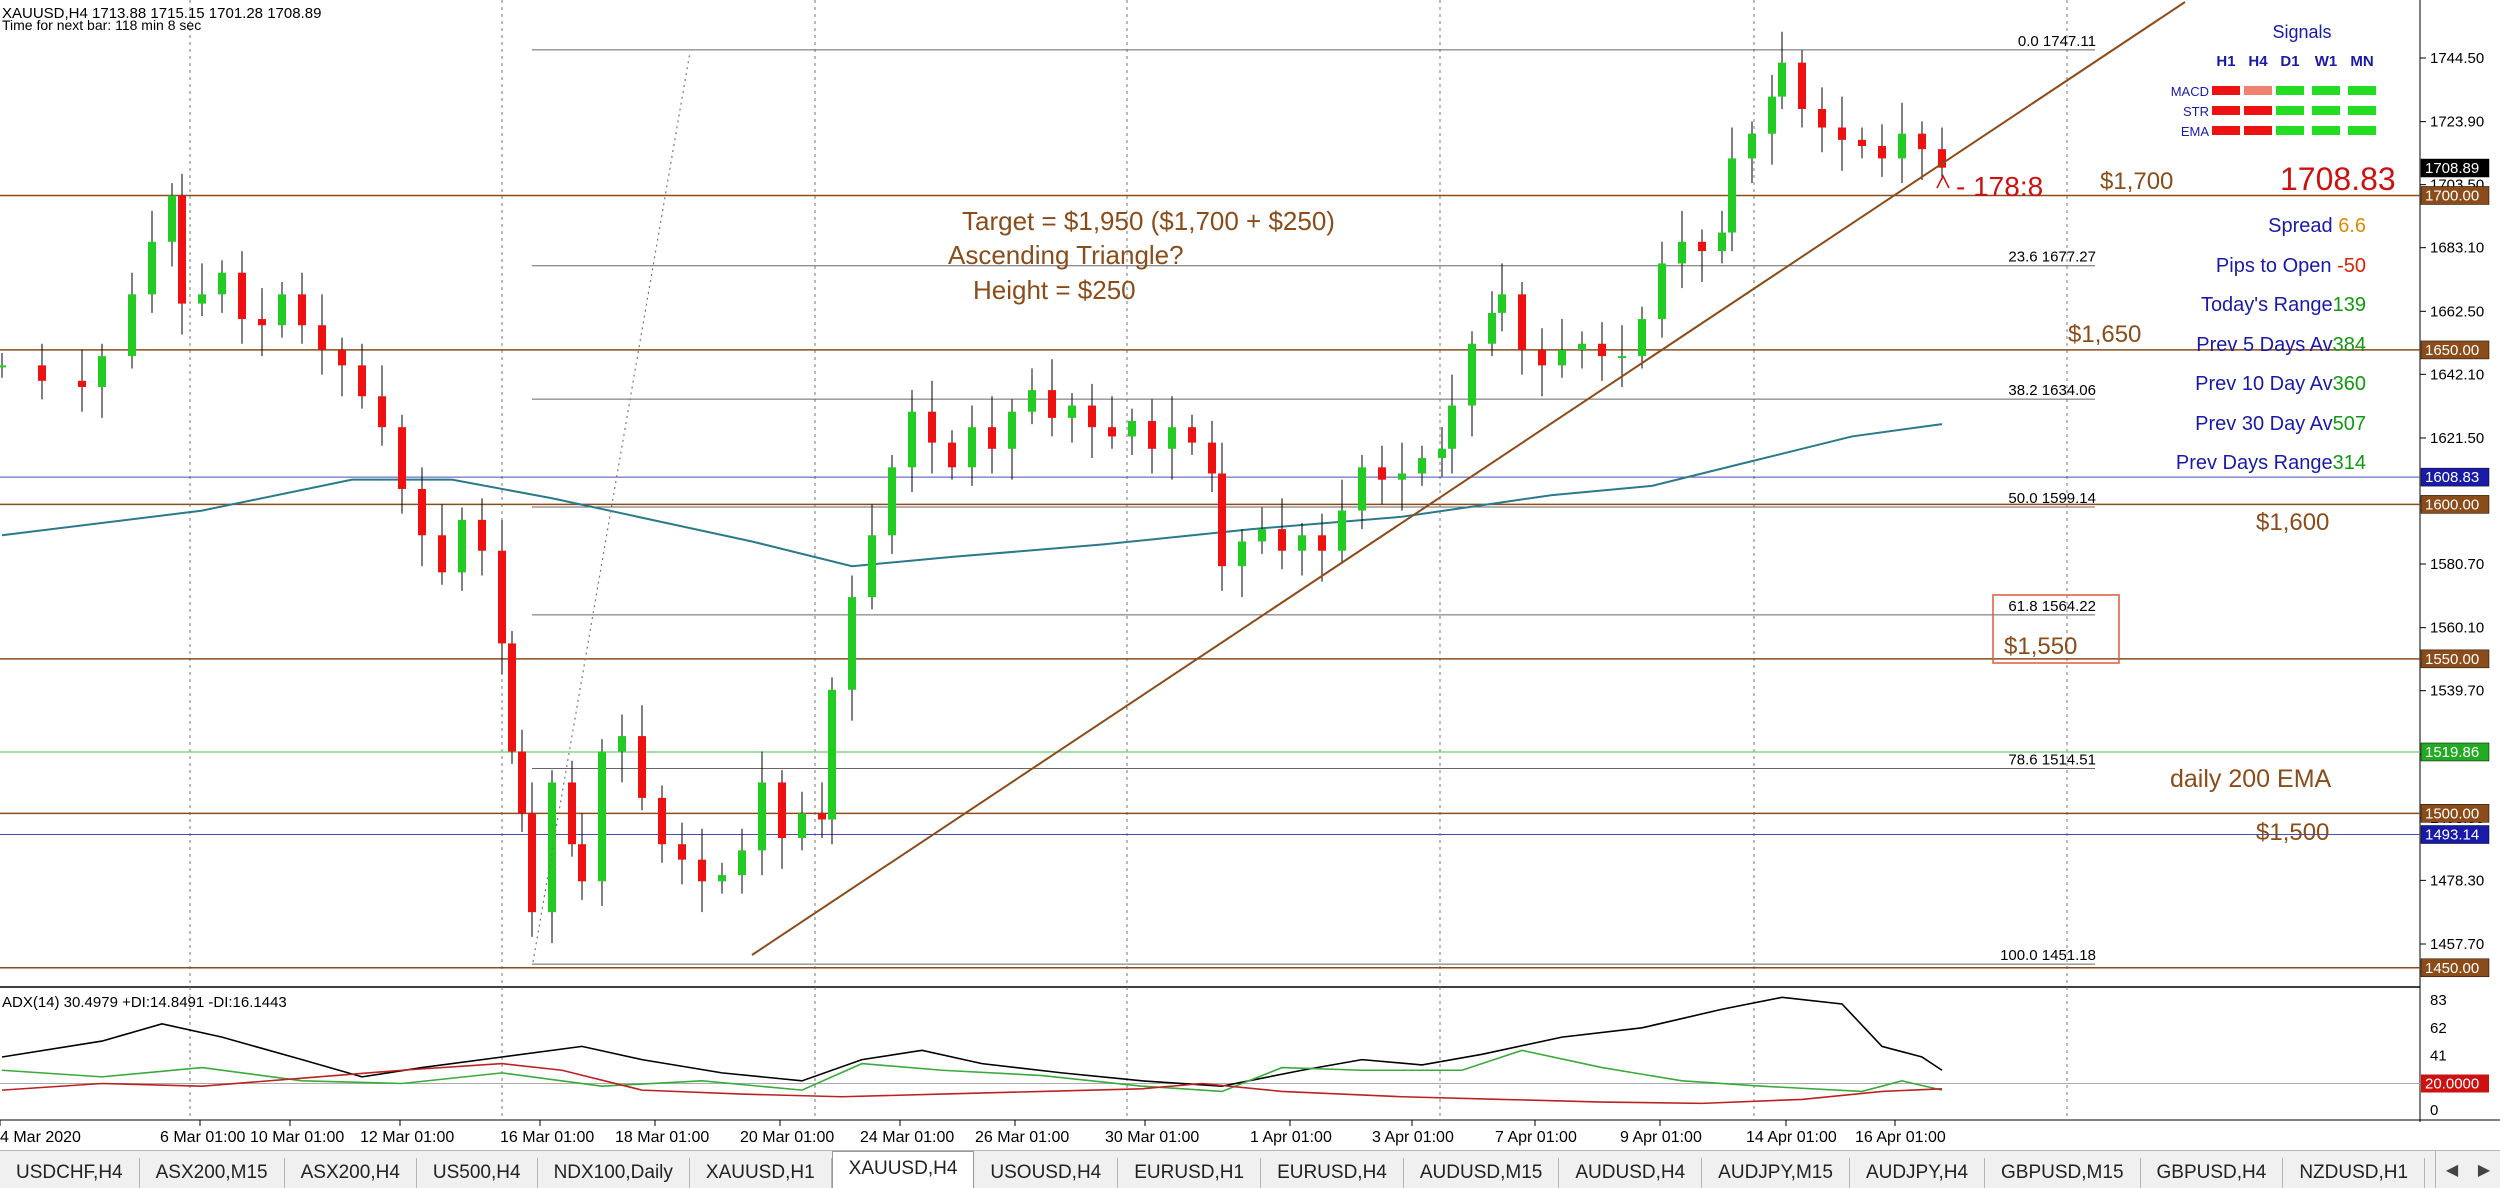  What do you see at coordinates (2052, 257) in the screenshot?
I see `fib-label: 23.6 1677.27` at bounding box center [2052, 257].